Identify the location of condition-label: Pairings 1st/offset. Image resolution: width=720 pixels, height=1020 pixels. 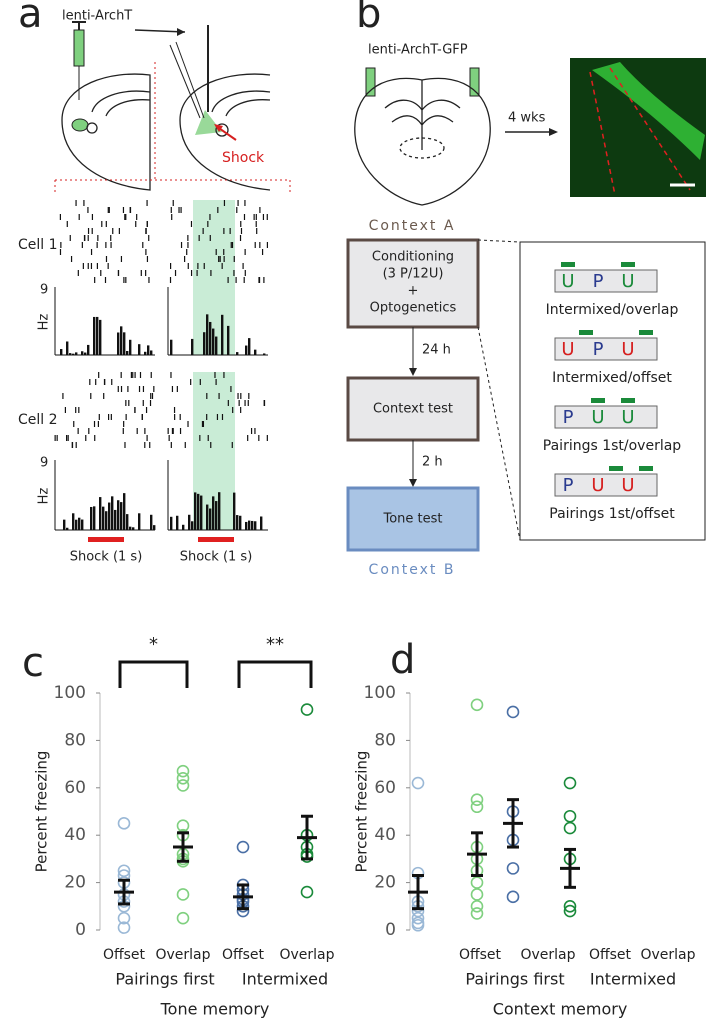
(612, 514).